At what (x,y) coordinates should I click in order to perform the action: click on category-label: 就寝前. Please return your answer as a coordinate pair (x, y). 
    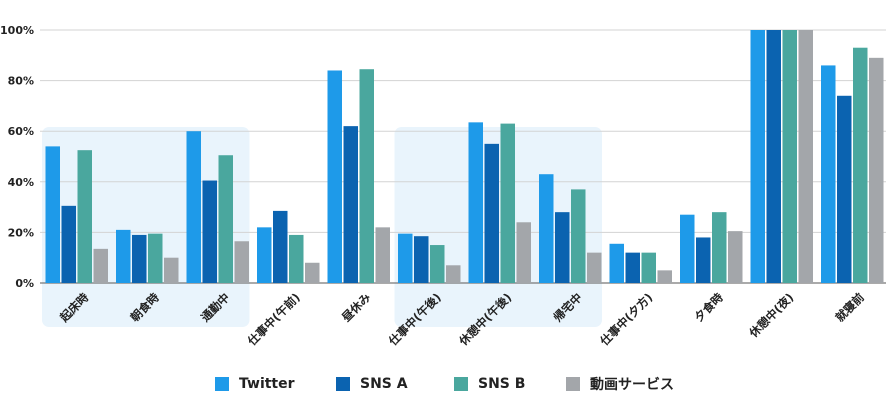
    Looking at the image, I should click on (850, 307).